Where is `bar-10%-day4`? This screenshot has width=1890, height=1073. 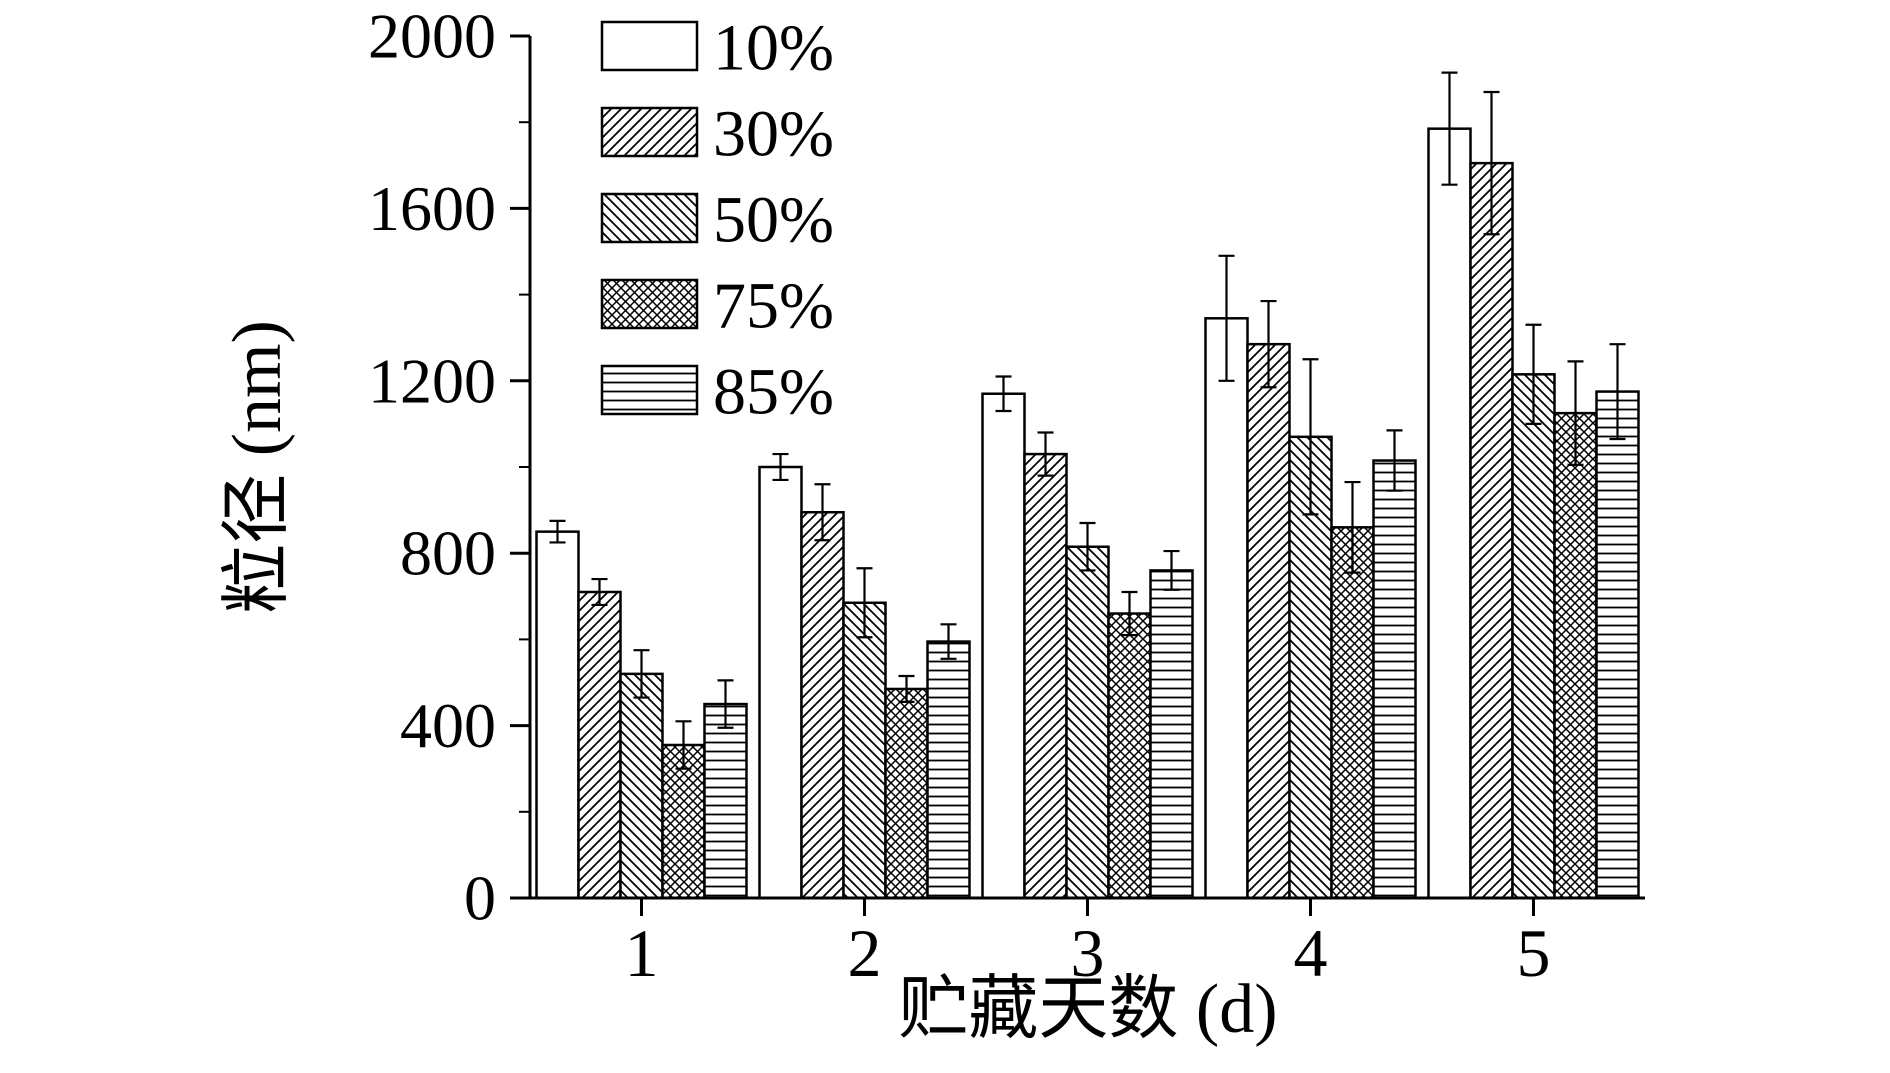 bar-10%-day4 is located at coordinates (1226, 608).